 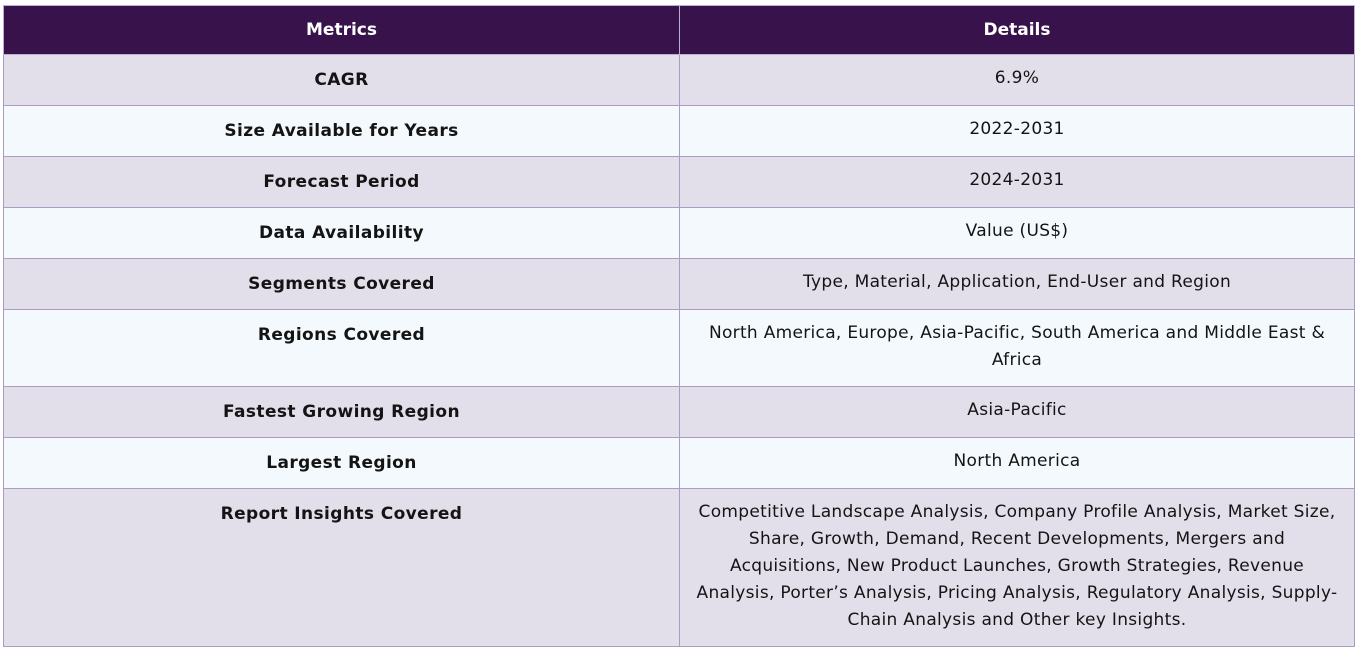 I want to click on detail-cell: 6.9%, so click(x=1017, y=80).